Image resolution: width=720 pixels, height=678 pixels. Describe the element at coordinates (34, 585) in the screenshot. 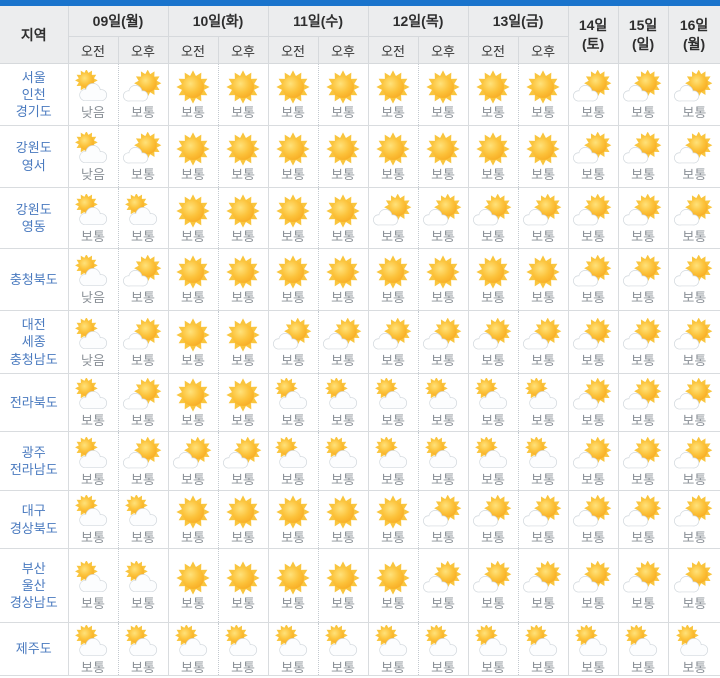

I see `region-cell: 부산 울산 경상남도` at that location.